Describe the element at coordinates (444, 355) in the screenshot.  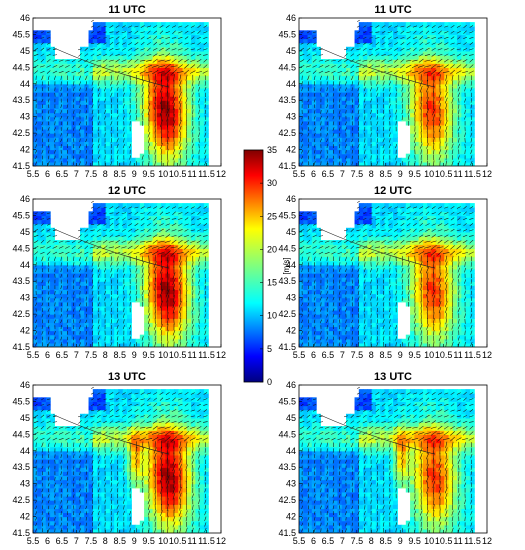
I see `x-tick-label: 10.5` at that location.